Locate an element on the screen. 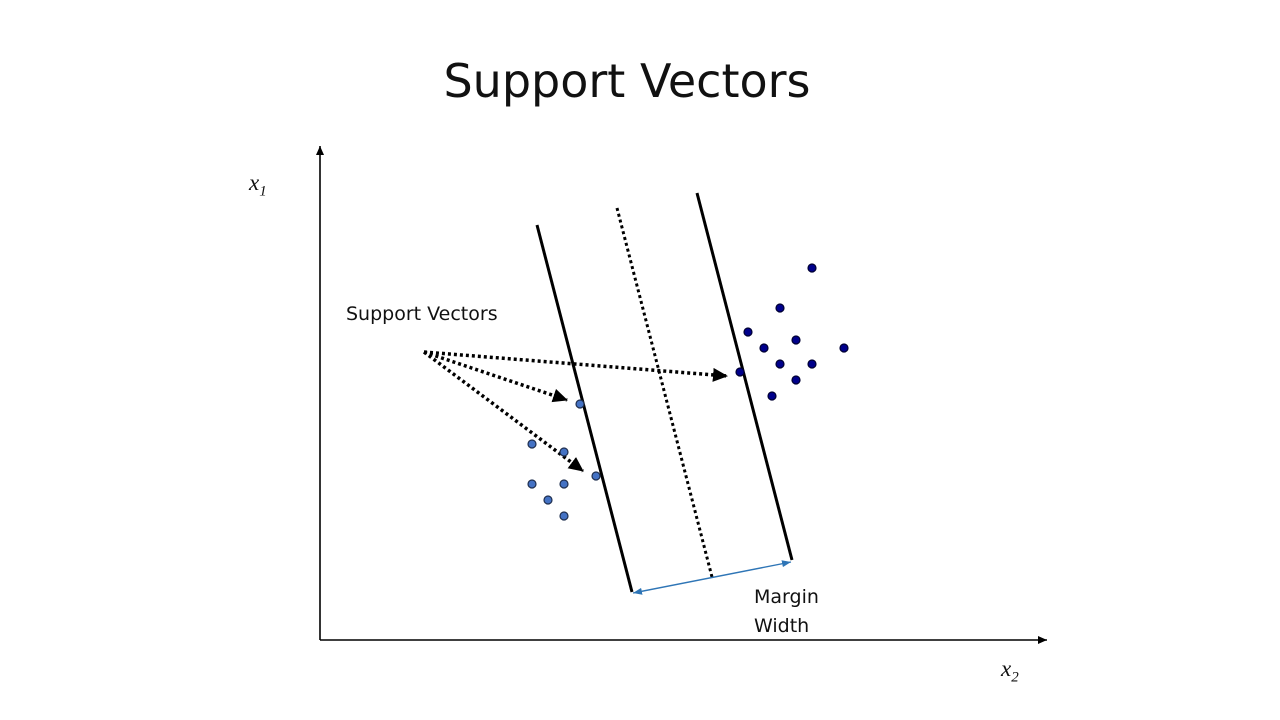  right-margin-boundary is located at coordinates (744, 376).